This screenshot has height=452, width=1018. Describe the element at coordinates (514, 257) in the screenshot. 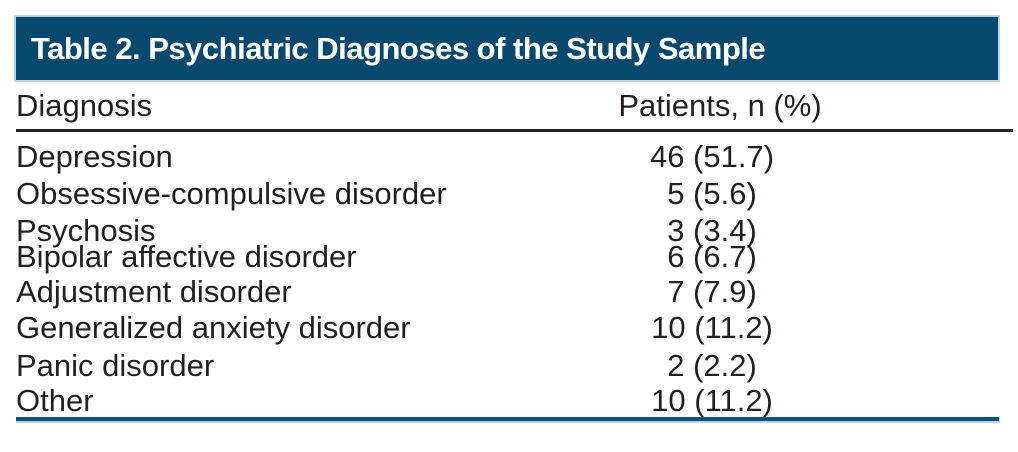

I see `table-row: Bipolar affective disorder 6 (6.7)` at that location.